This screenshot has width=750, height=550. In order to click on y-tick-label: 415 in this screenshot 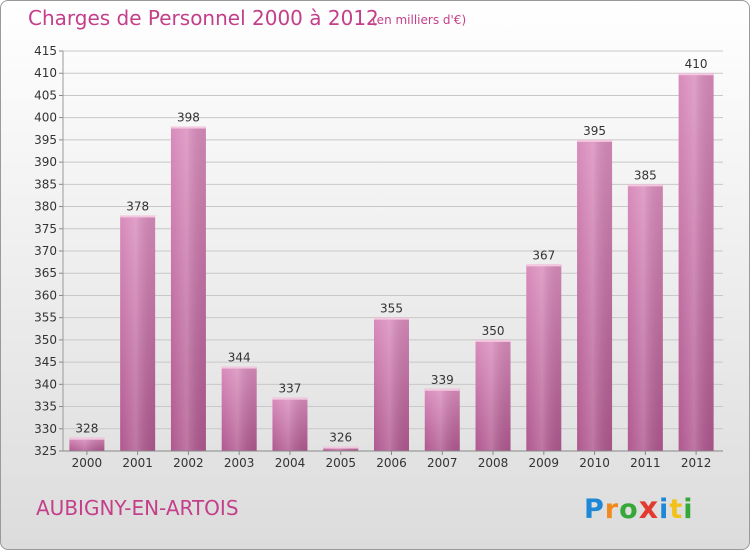, I will do `click(45, 51)`.